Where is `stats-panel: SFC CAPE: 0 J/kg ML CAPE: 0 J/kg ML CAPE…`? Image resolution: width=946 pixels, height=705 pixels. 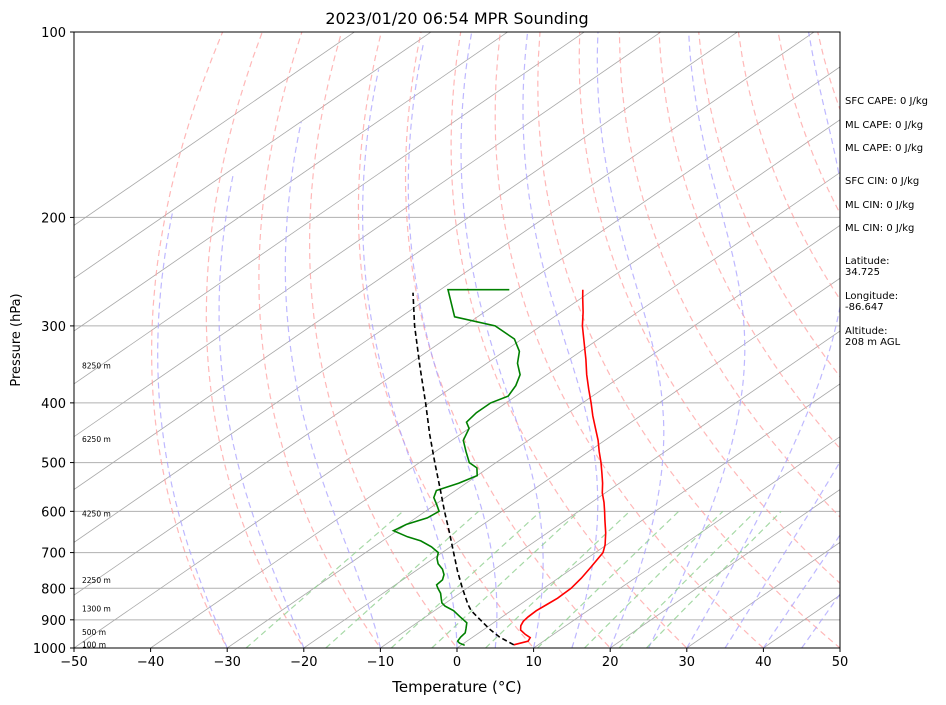
stats-panel: SFC CAPE: 0 J/kg ML CAPE: 0 J/kg ML CAPE… is located at coordinates (886, 222).